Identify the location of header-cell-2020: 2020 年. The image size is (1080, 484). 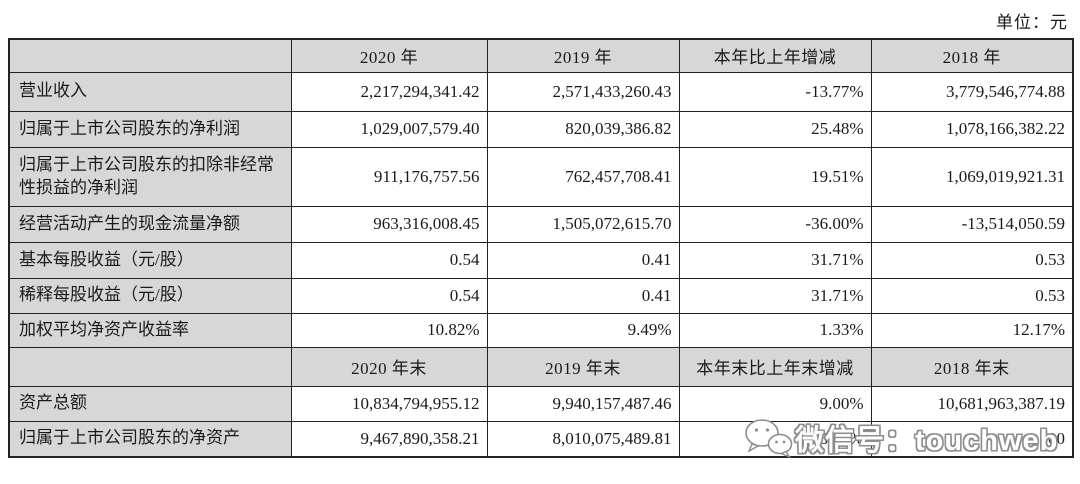
(389, 55).